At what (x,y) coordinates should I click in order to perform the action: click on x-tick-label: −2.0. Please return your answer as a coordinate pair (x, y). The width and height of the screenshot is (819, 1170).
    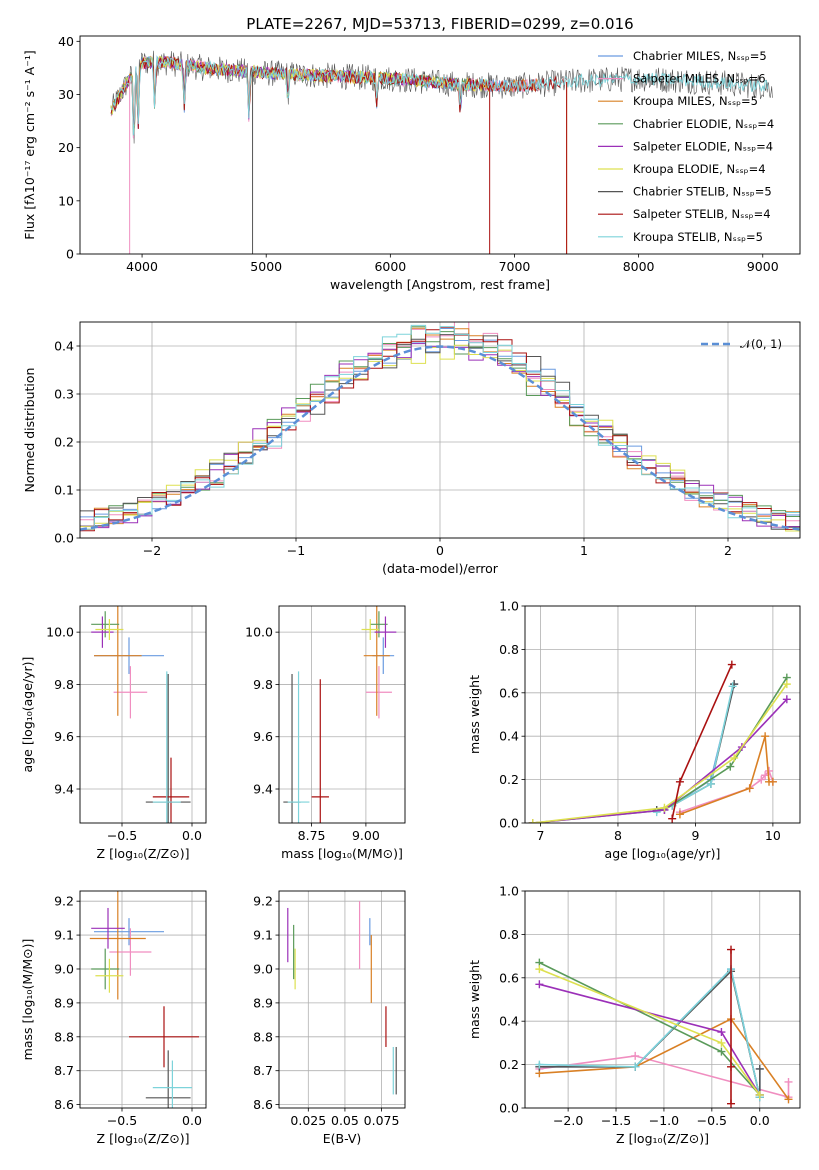
    Looking at the image, I should click on (568, 1120).